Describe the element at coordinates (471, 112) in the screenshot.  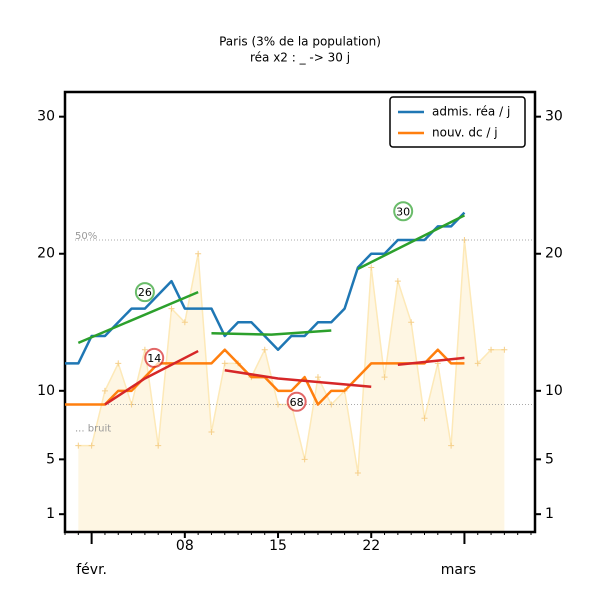
I see `legend-label: admis. réa / j` at that location.